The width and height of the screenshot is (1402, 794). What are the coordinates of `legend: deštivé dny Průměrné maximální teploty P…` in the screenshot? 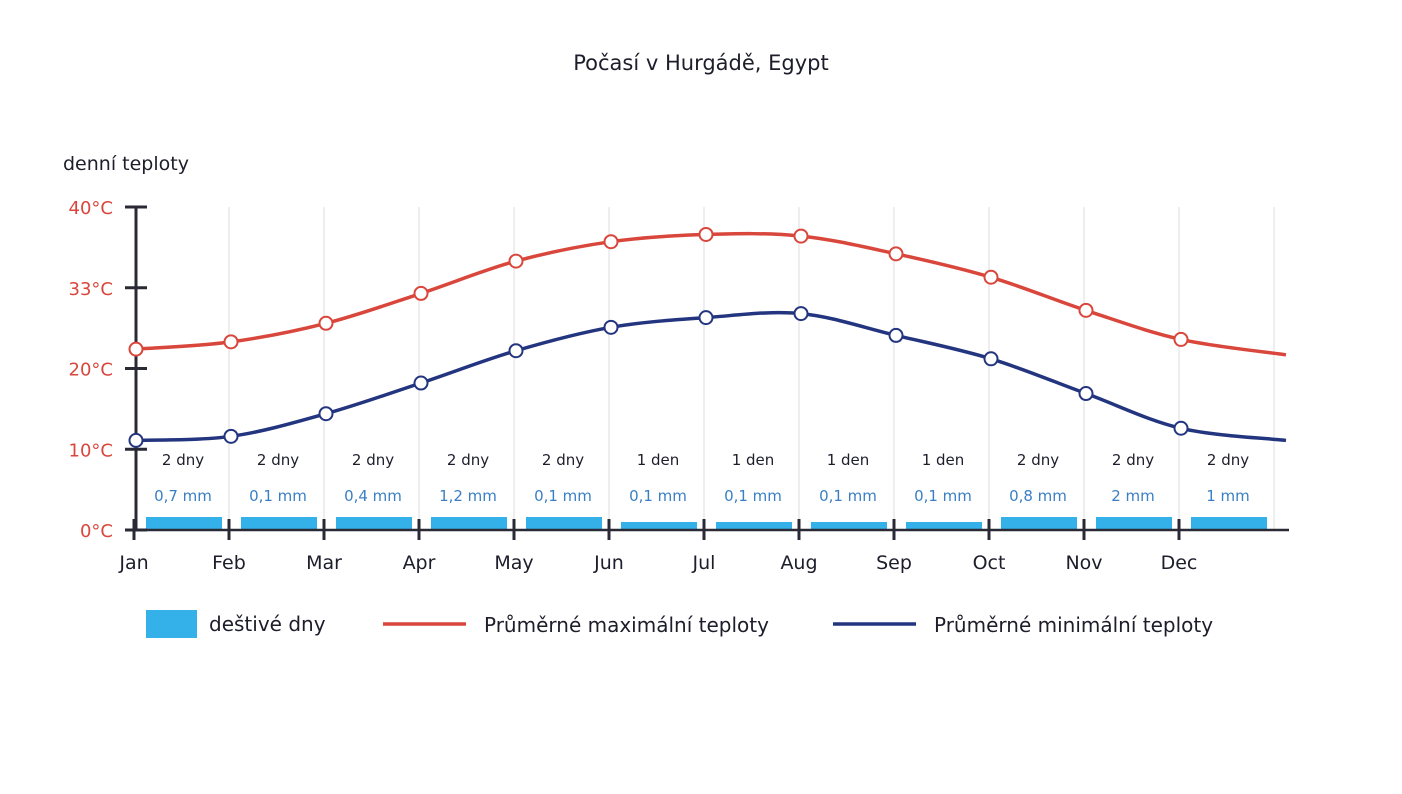 It's located at (679, 624).